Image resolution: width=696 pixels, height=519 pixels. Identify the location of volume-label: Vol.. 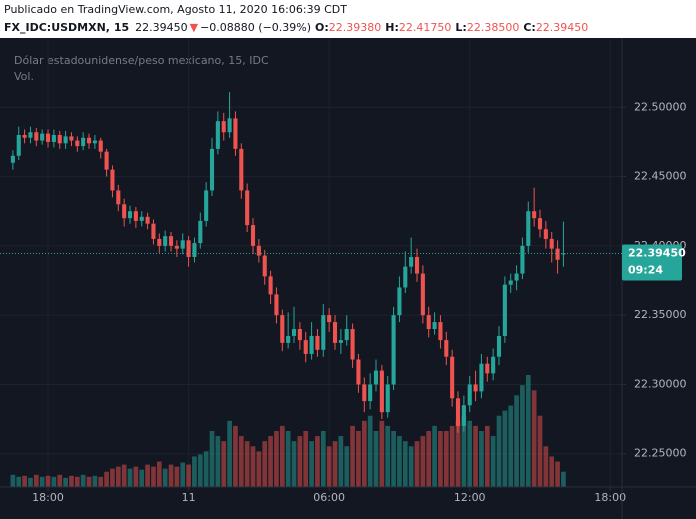
(24, 76).